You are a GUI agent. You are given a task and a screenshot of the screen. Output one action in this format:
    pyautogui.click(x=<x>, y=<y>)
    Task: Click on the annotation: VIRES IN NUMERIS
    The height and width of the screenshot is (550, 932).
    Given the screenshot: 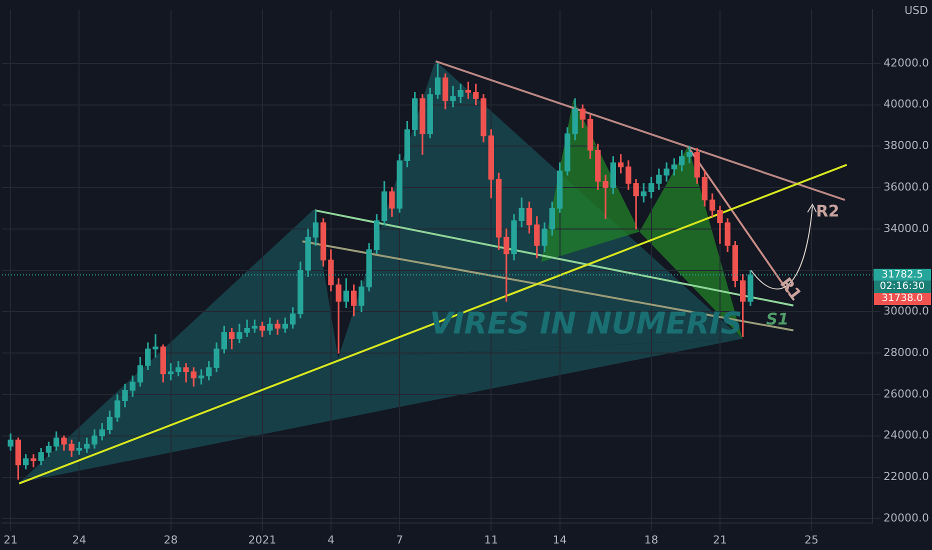 What is the action you would take?
    pyautogui.click(x=586, y=324)
    